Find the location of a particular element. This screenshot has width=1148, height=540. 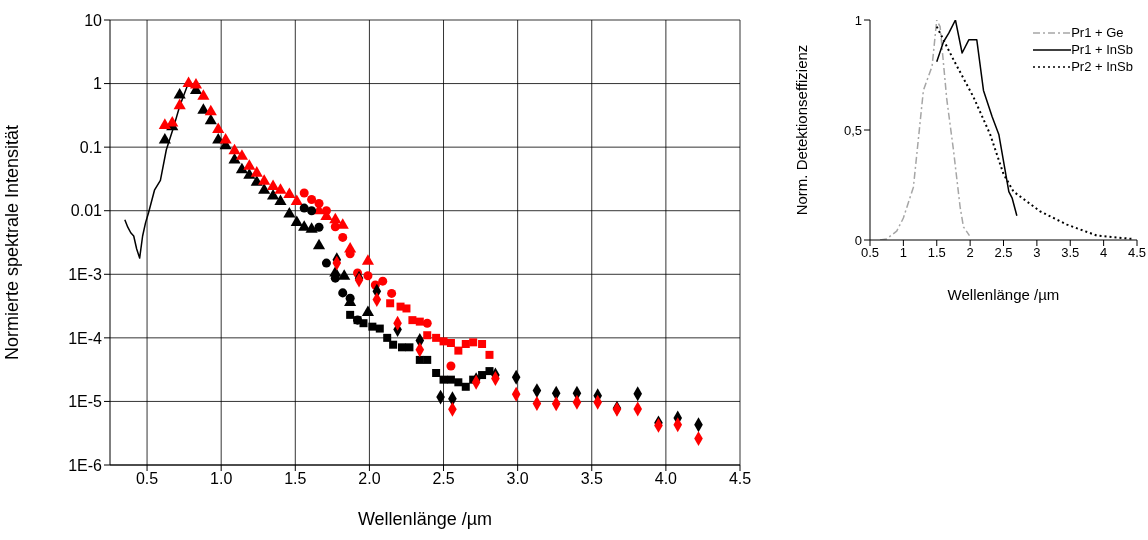

x-tick-label: 1 is located at coordinates (903, 253).